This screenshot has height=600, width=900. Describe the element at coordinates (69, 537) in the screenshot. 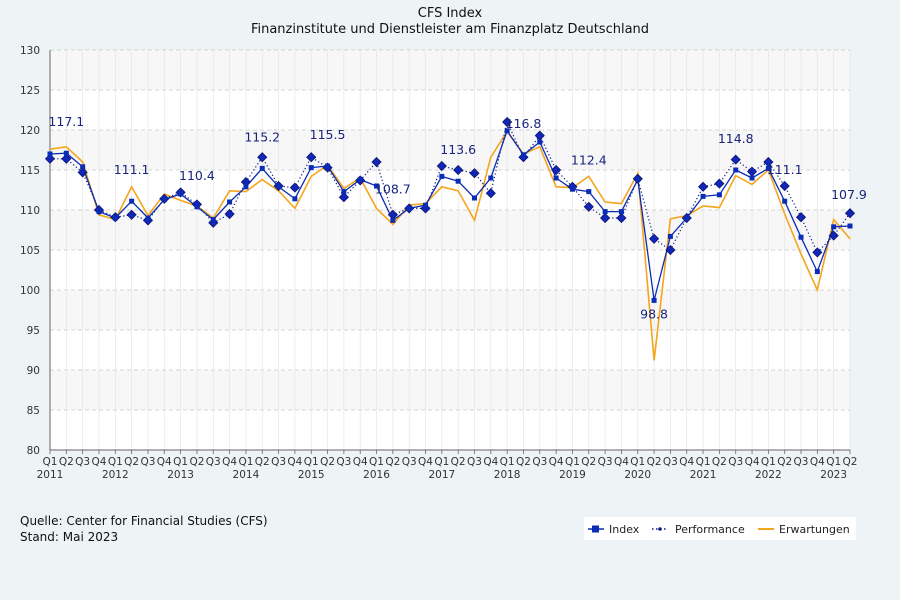

I see `date-note: Stand: Mai 2023` at that location.